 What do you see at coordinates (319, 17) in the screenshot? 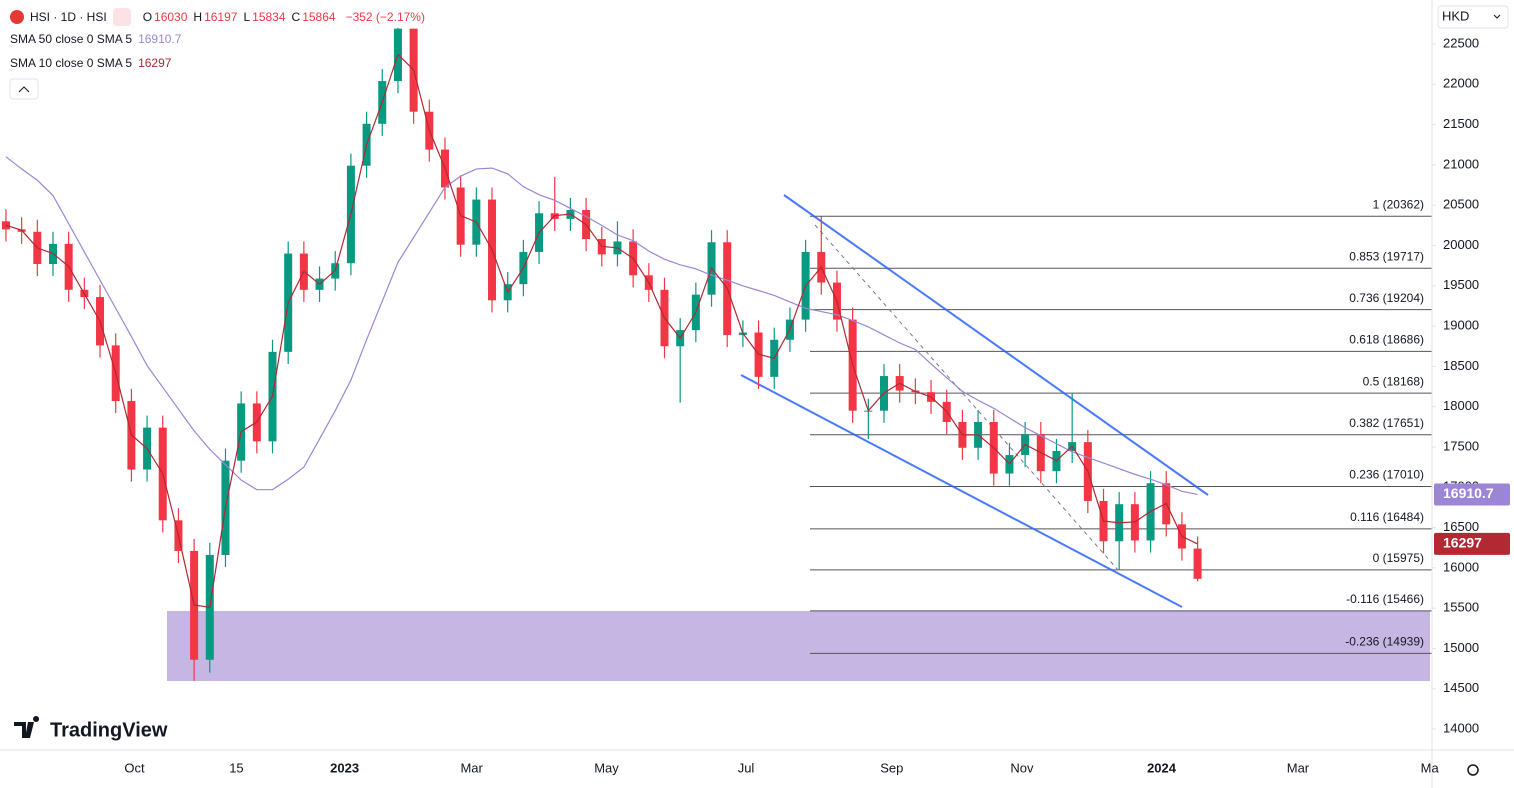
I see `ohlc-value: 15864` at bounding box center [319, 17].